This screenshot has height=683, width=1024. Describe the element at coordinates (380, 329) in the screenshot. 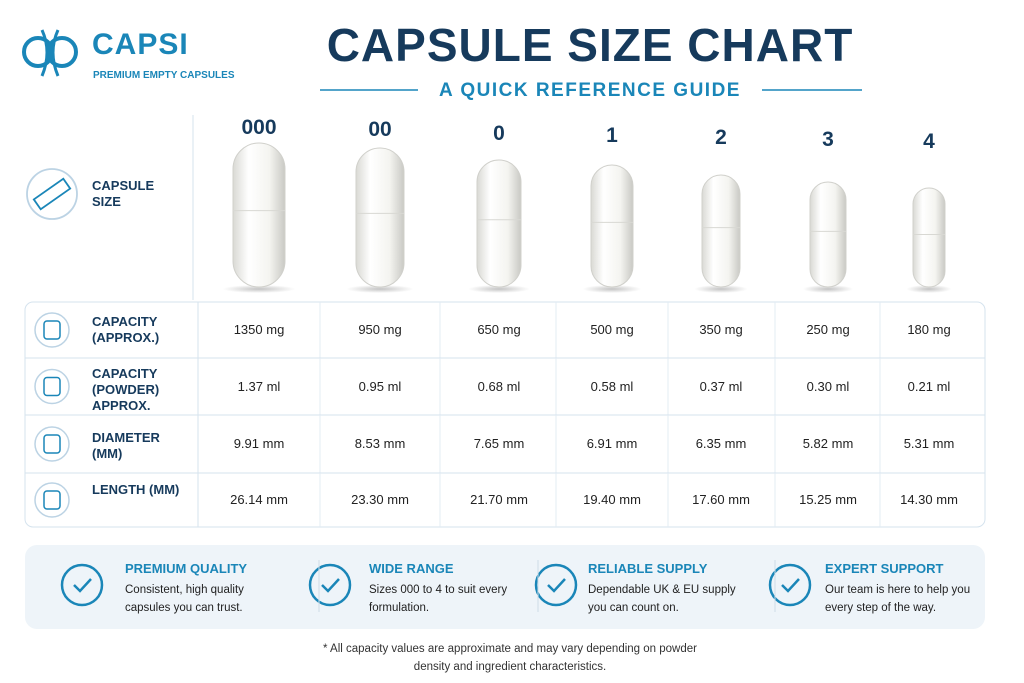

I see `cell: 950 mg` at that location.